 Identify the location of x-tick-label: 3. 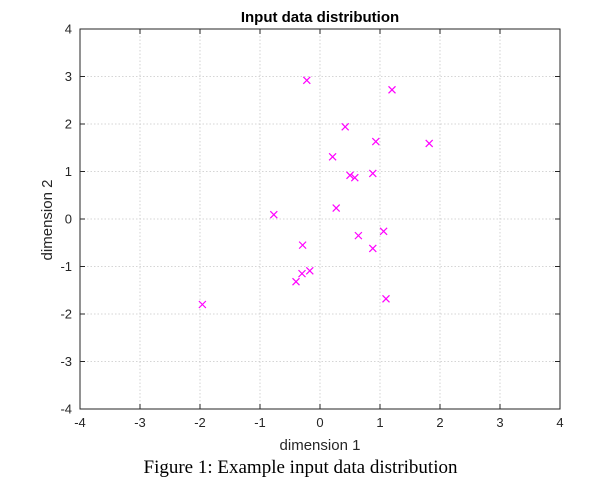
(499, 422).